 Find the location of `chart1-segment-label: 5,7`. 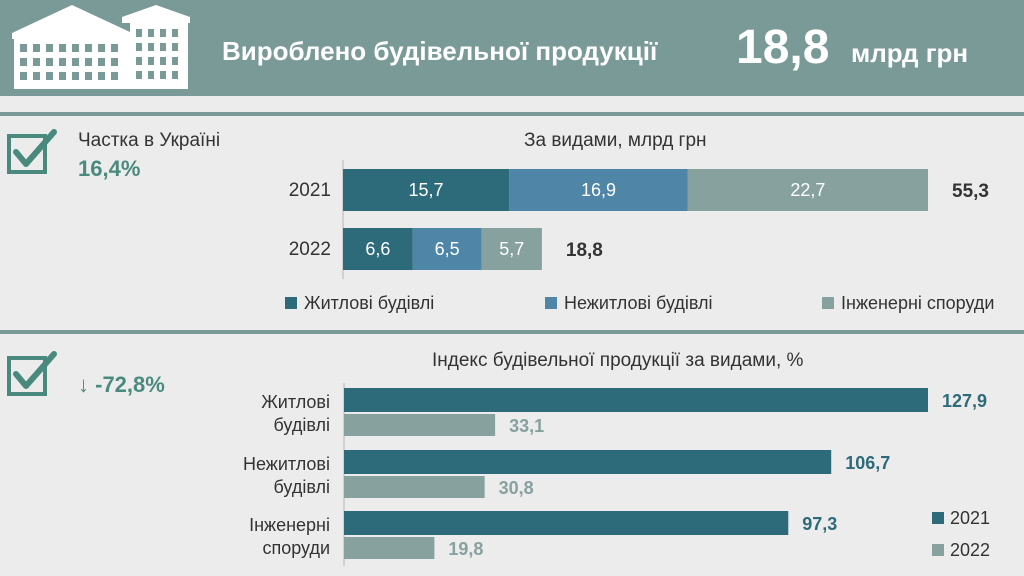

chart1-segment-label: 5,7 is located at coordinates (511, 249).